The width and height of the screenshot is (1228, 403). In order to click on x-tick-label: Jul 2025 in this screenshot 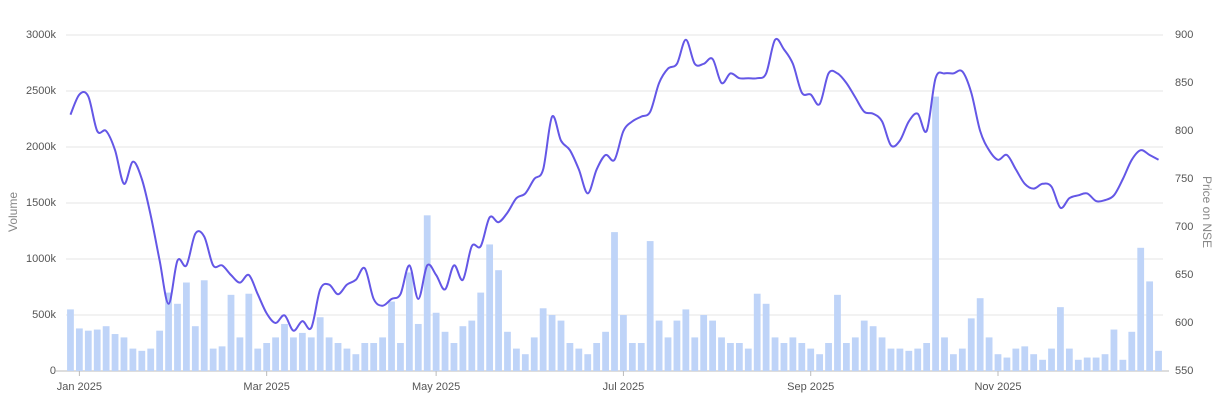, I will do `click(624, 387)`.